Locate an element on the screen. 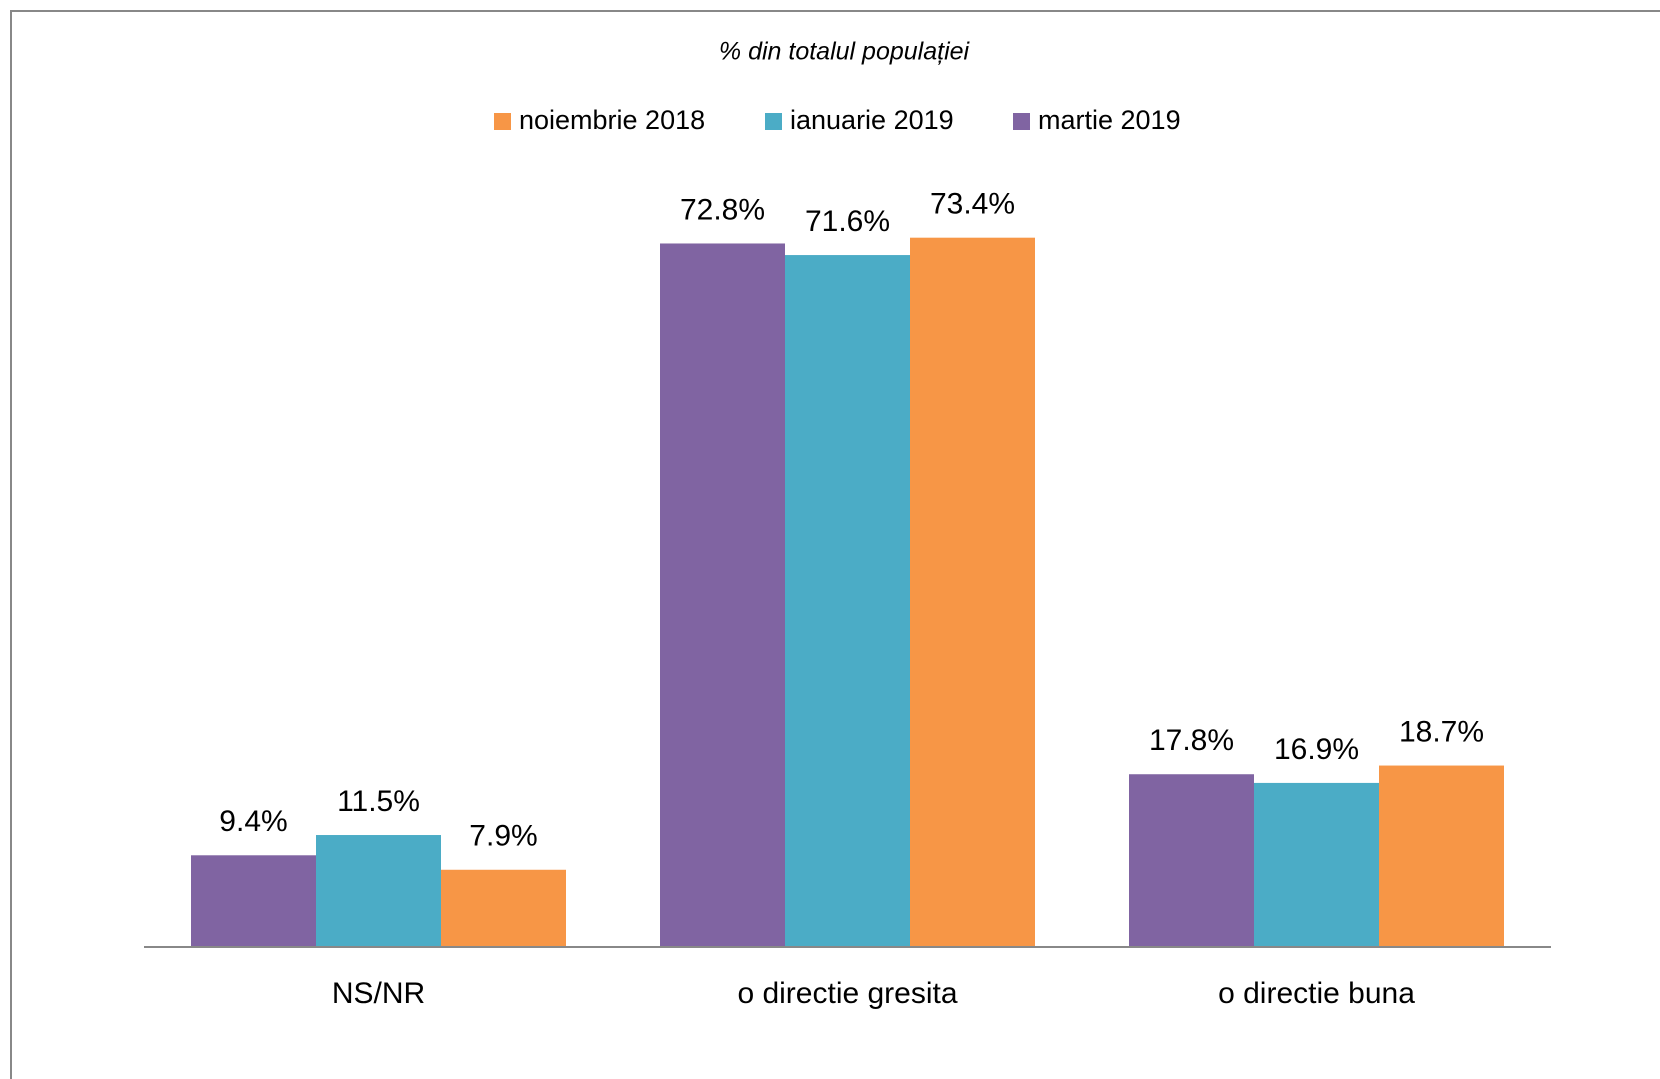  data-label: 16.9% is located at coordinates (1316, 749).